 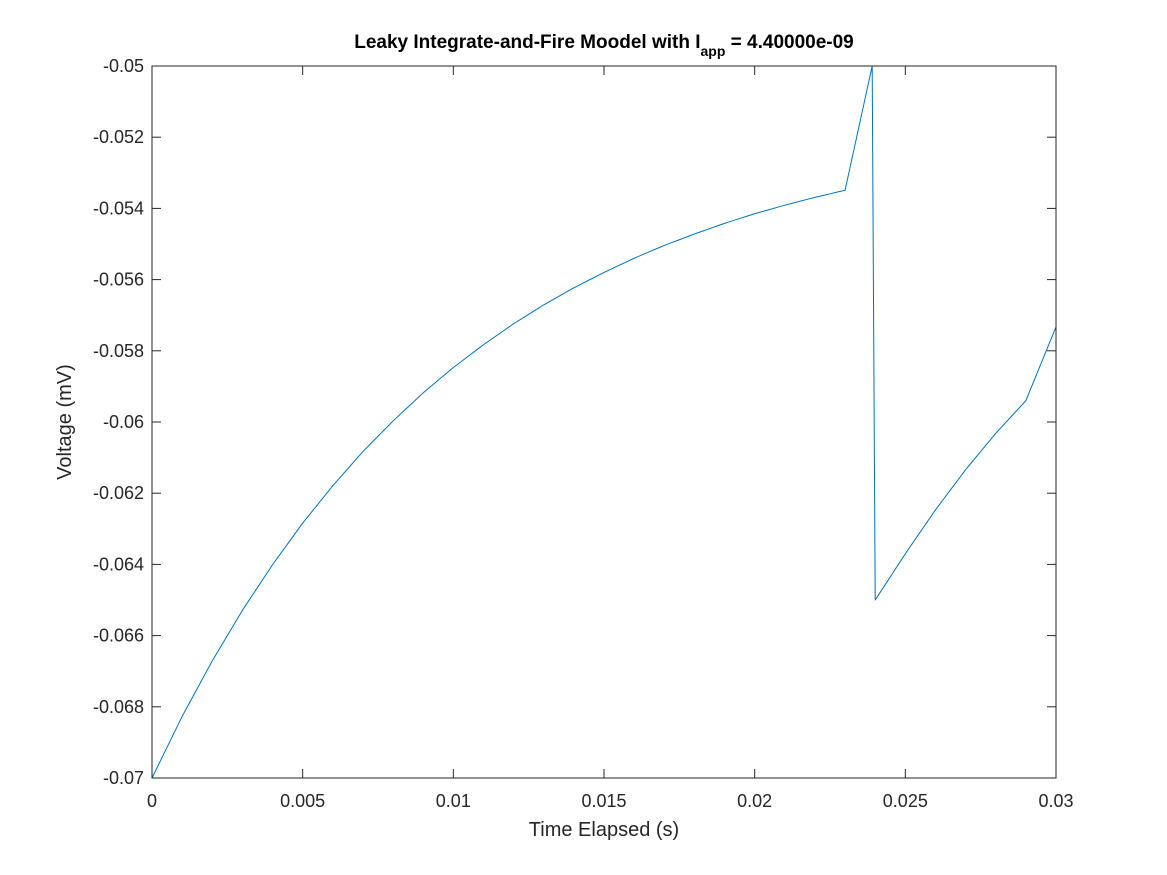 What do you see at coordinates (123, 778) in the screenshot?
I see `y-tick-label: -0.07` at bounding box center [123, 778].